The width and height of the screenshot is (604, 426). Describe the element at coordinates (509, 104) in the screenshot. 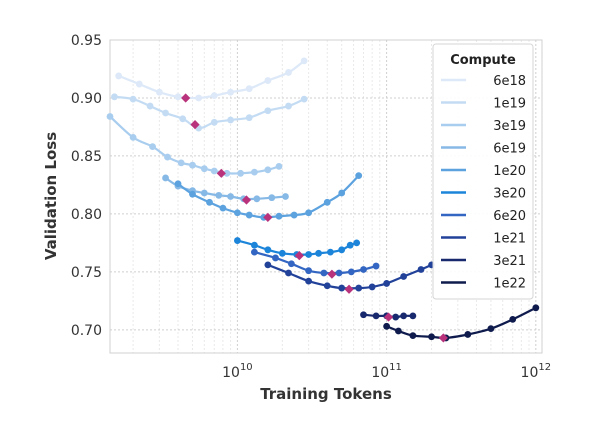

I see `legend-label: 1e19` at that location.